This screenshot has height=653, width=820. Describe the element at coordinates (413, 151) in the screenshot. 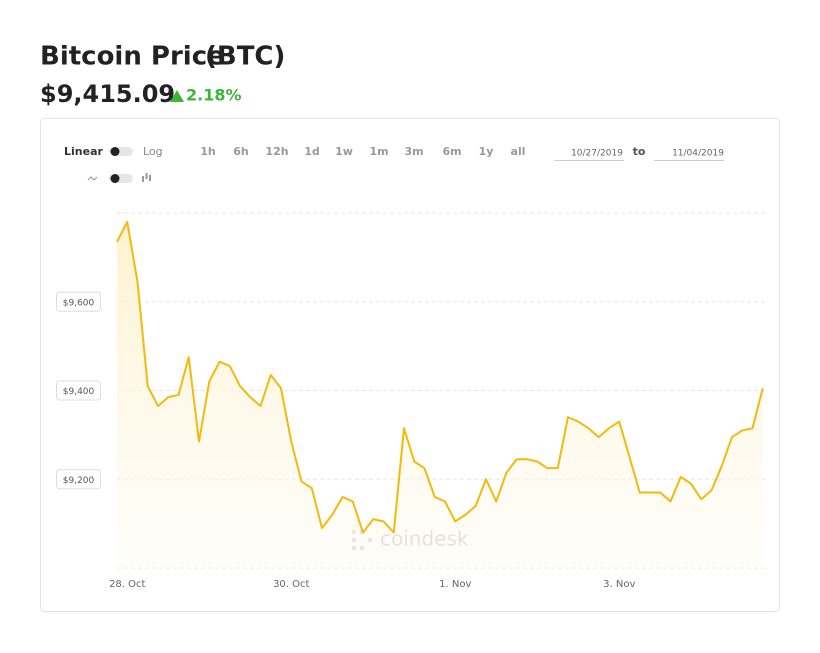

I see `range-button: 3m` at that location.